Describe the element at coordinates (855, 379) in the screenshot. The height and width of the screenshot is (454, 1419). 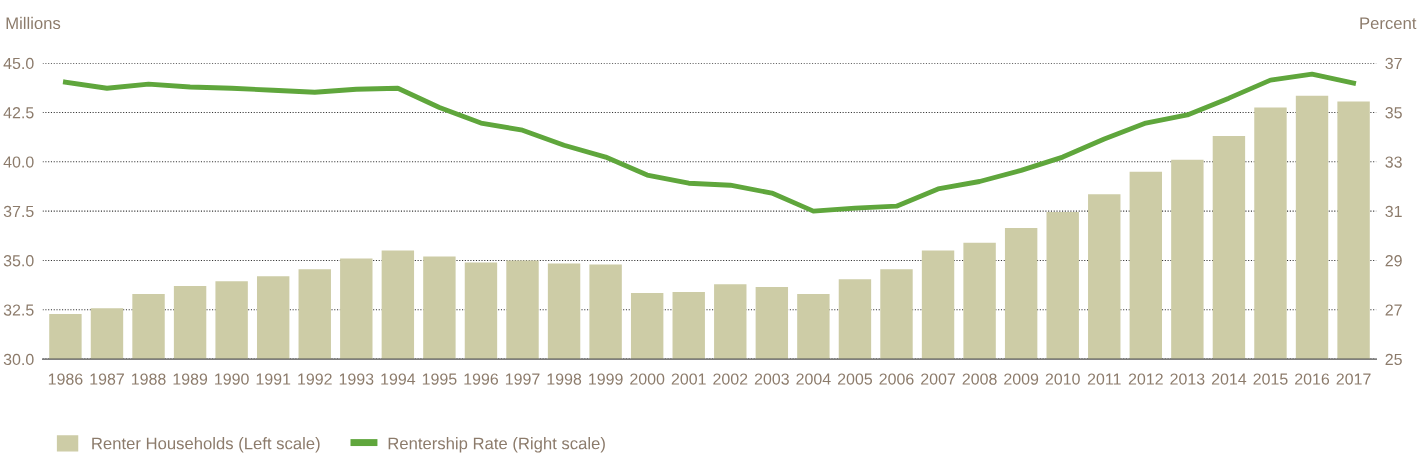
I see `x-tick-label: 2005` at that location.